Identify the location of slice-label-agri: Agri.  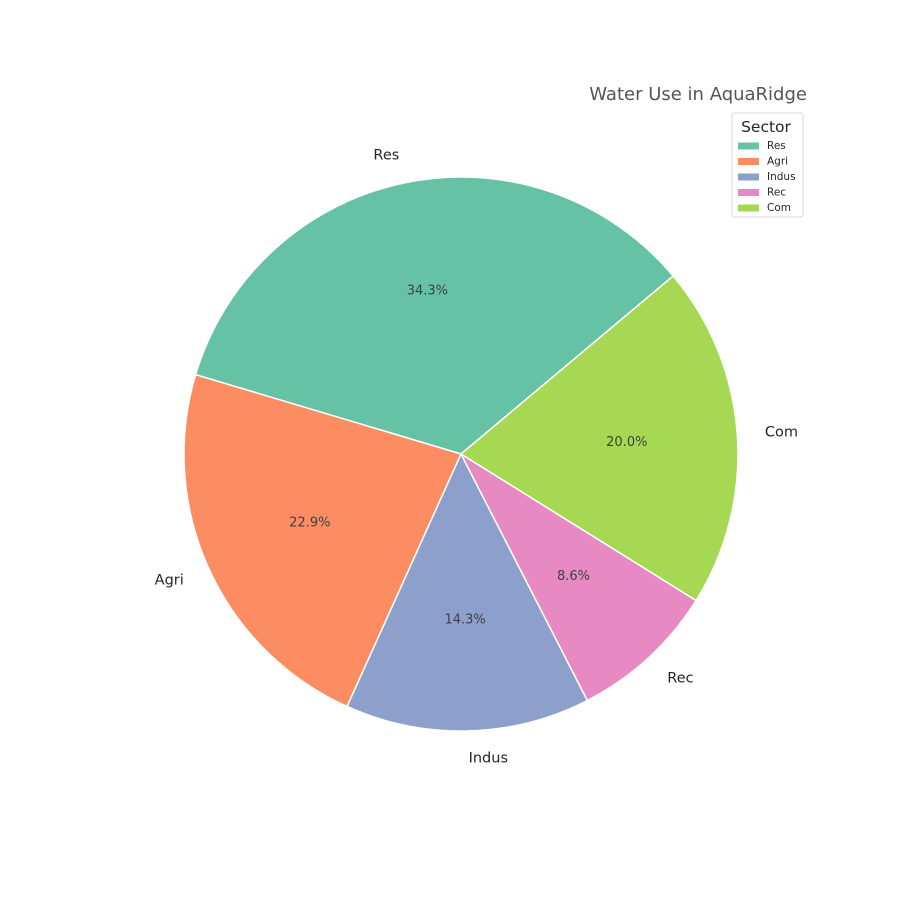
(169, 581).